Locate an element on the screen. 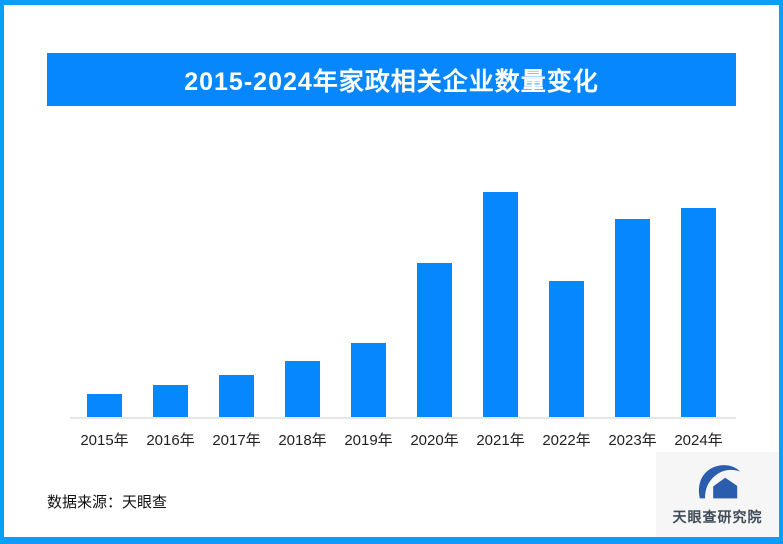 Image resolution: width=783 pixels, height=544 pixels. x-axis-label-2020: 2020年 is located at coordinates (434, 440).